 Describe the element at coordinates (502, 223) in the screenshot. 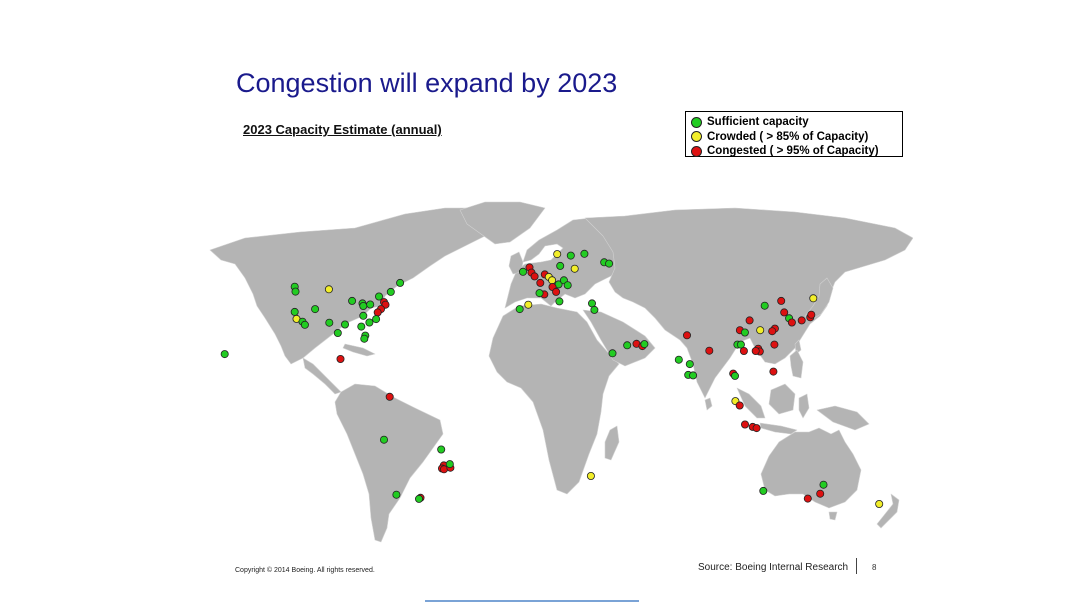

I see `landmass-greenland` at that location.